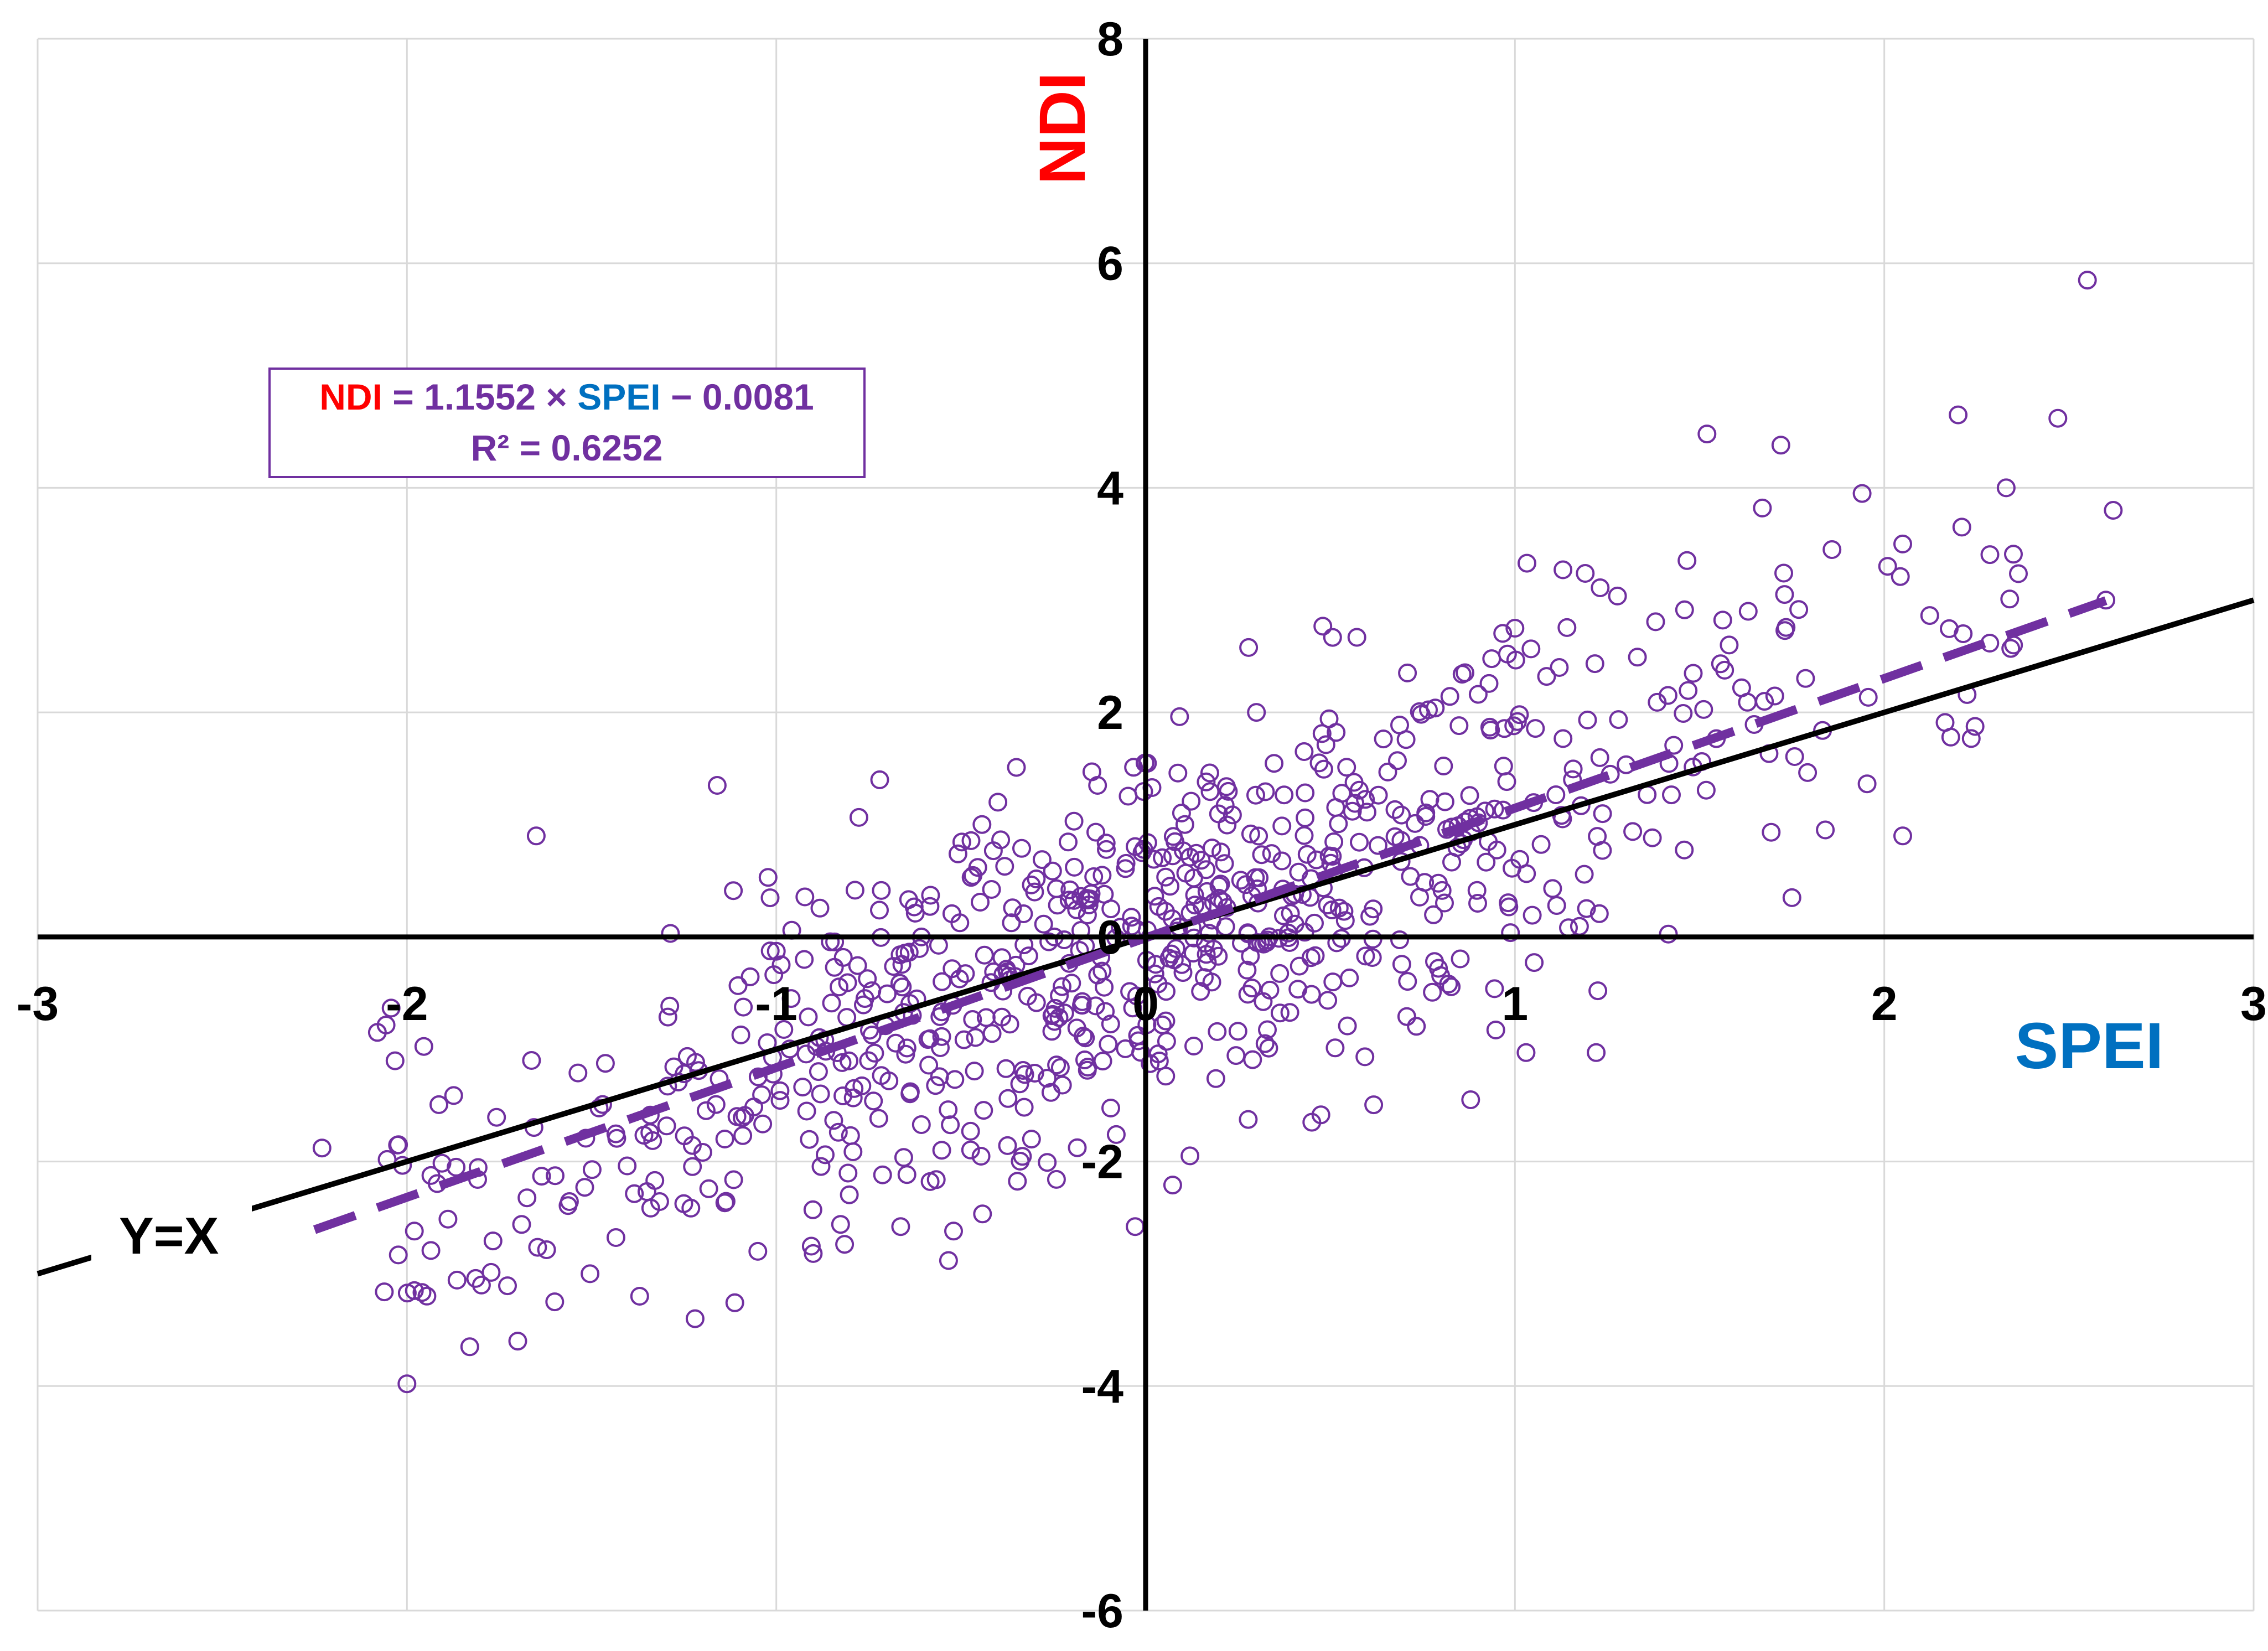 The image size is (2268, 1651). I want to click on equation-y-name: NDI, so click(350, 397).